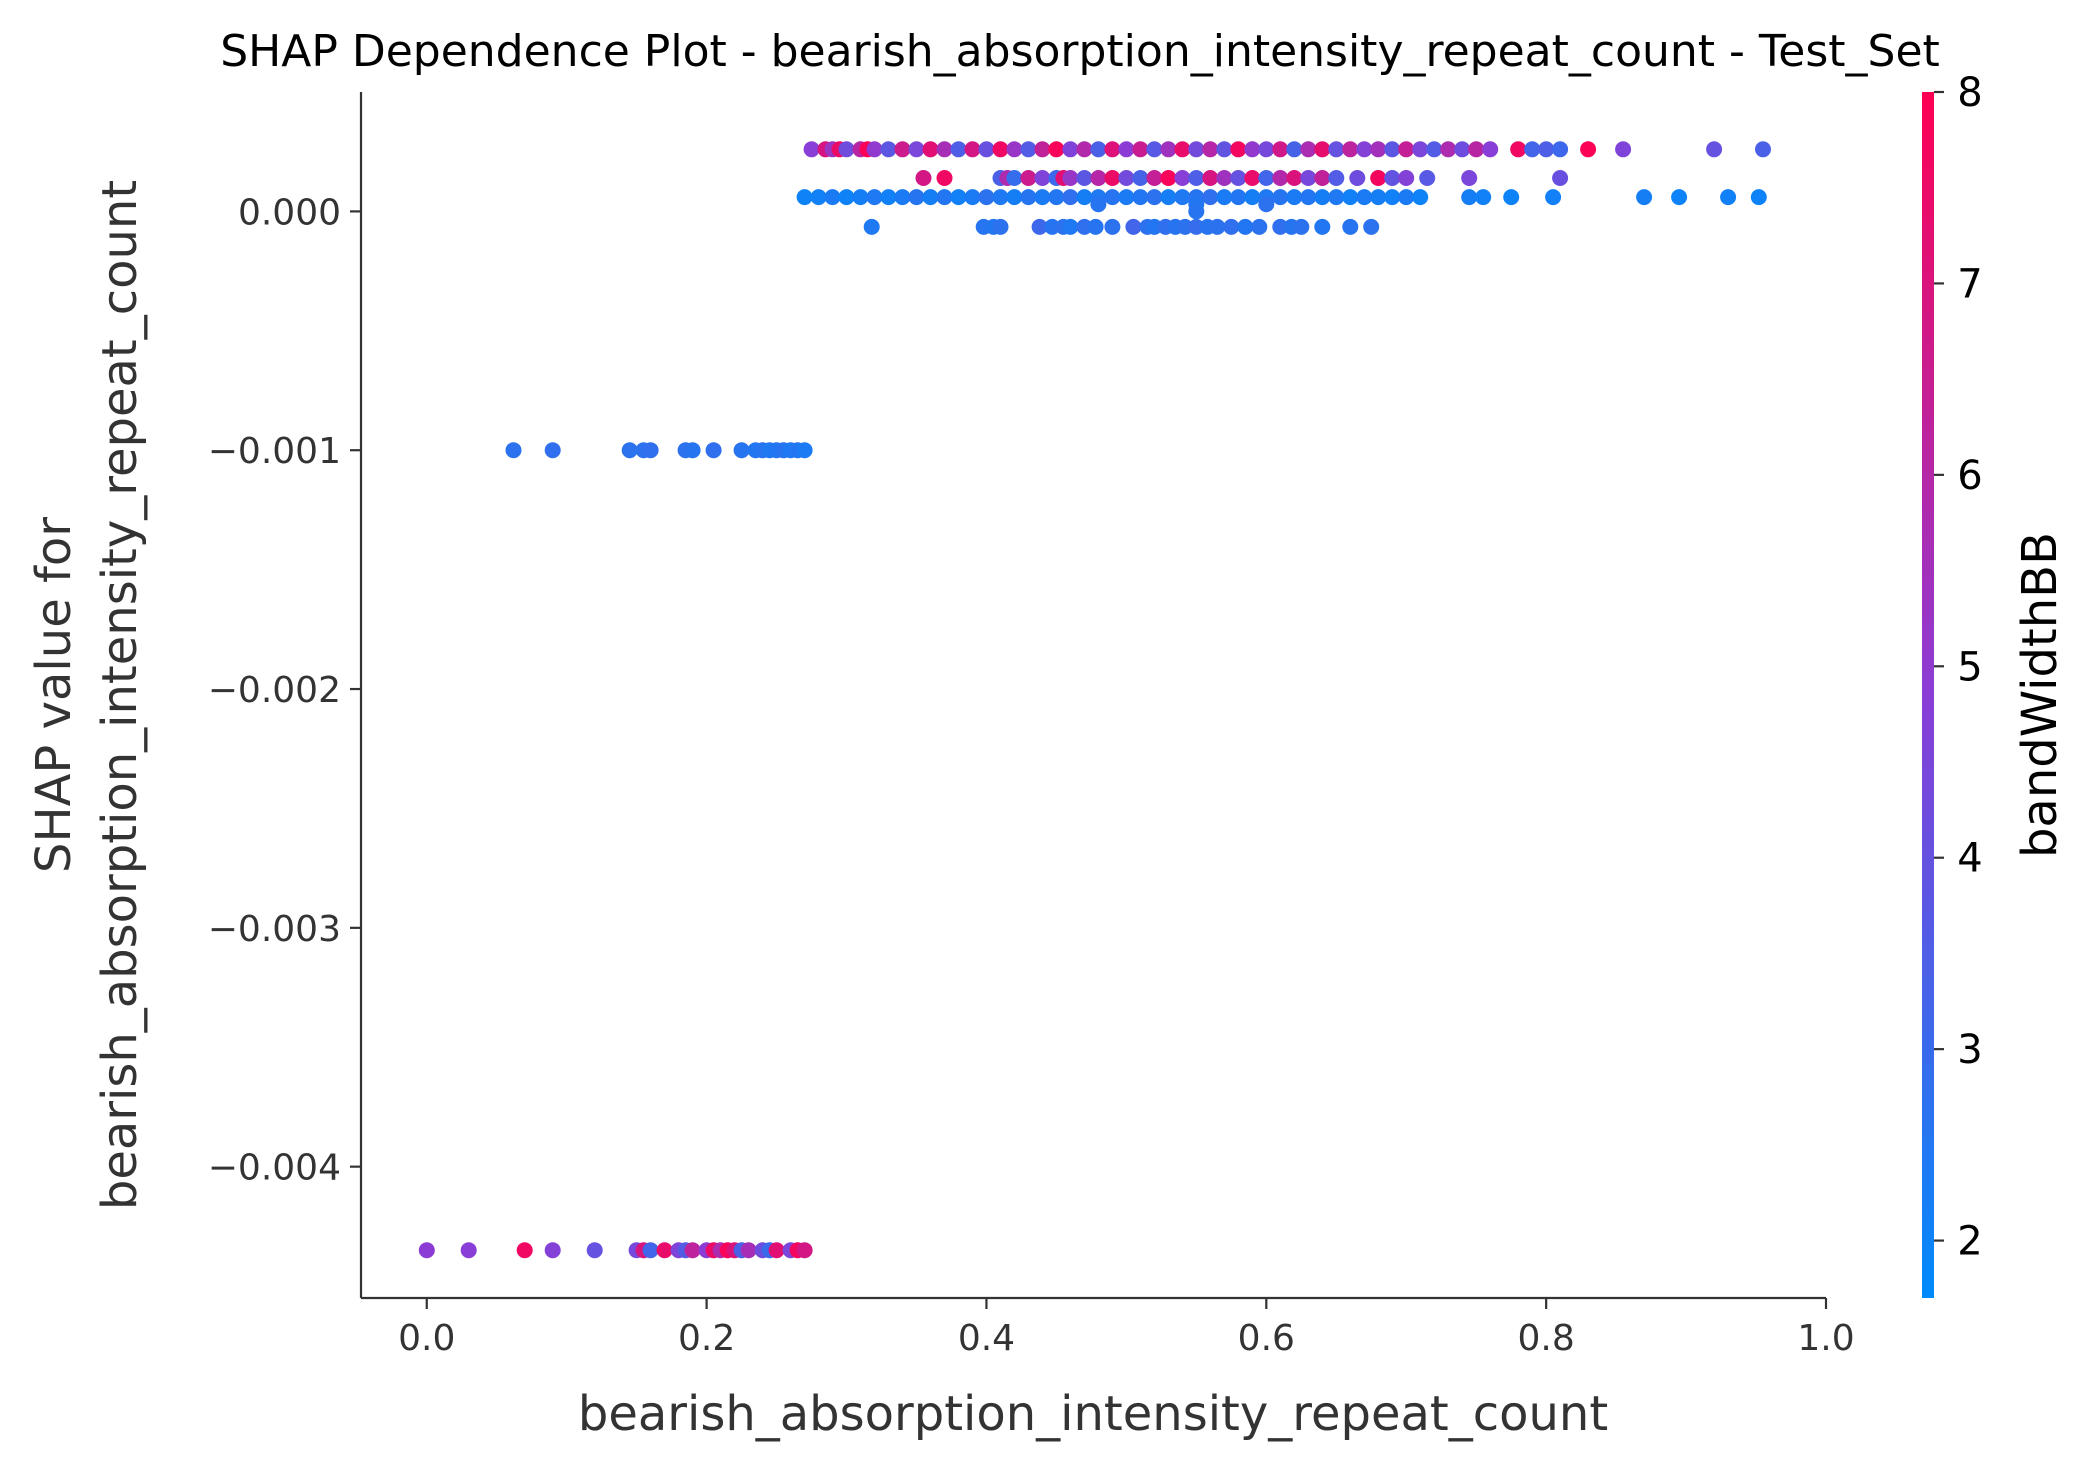 This screenshot has width=2098, height=1471. What do you see at coordinates (274, 929) in the screenshot?
I see `y-tick-label: −0.003` at bounding box center [274, 929].